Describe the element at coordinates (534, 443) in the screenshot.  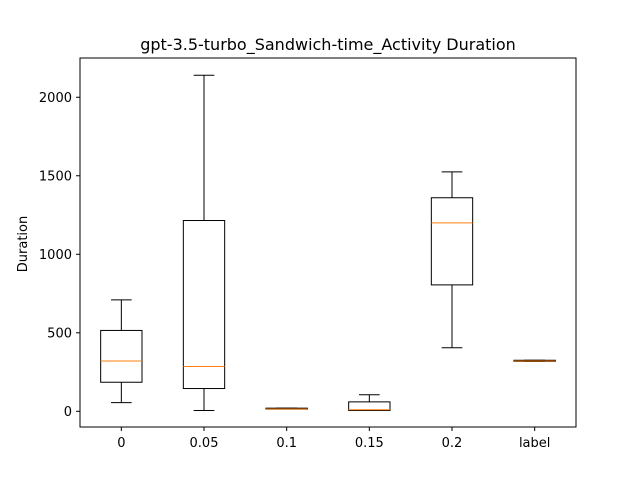
I see `x-tick-label: label` at that location.